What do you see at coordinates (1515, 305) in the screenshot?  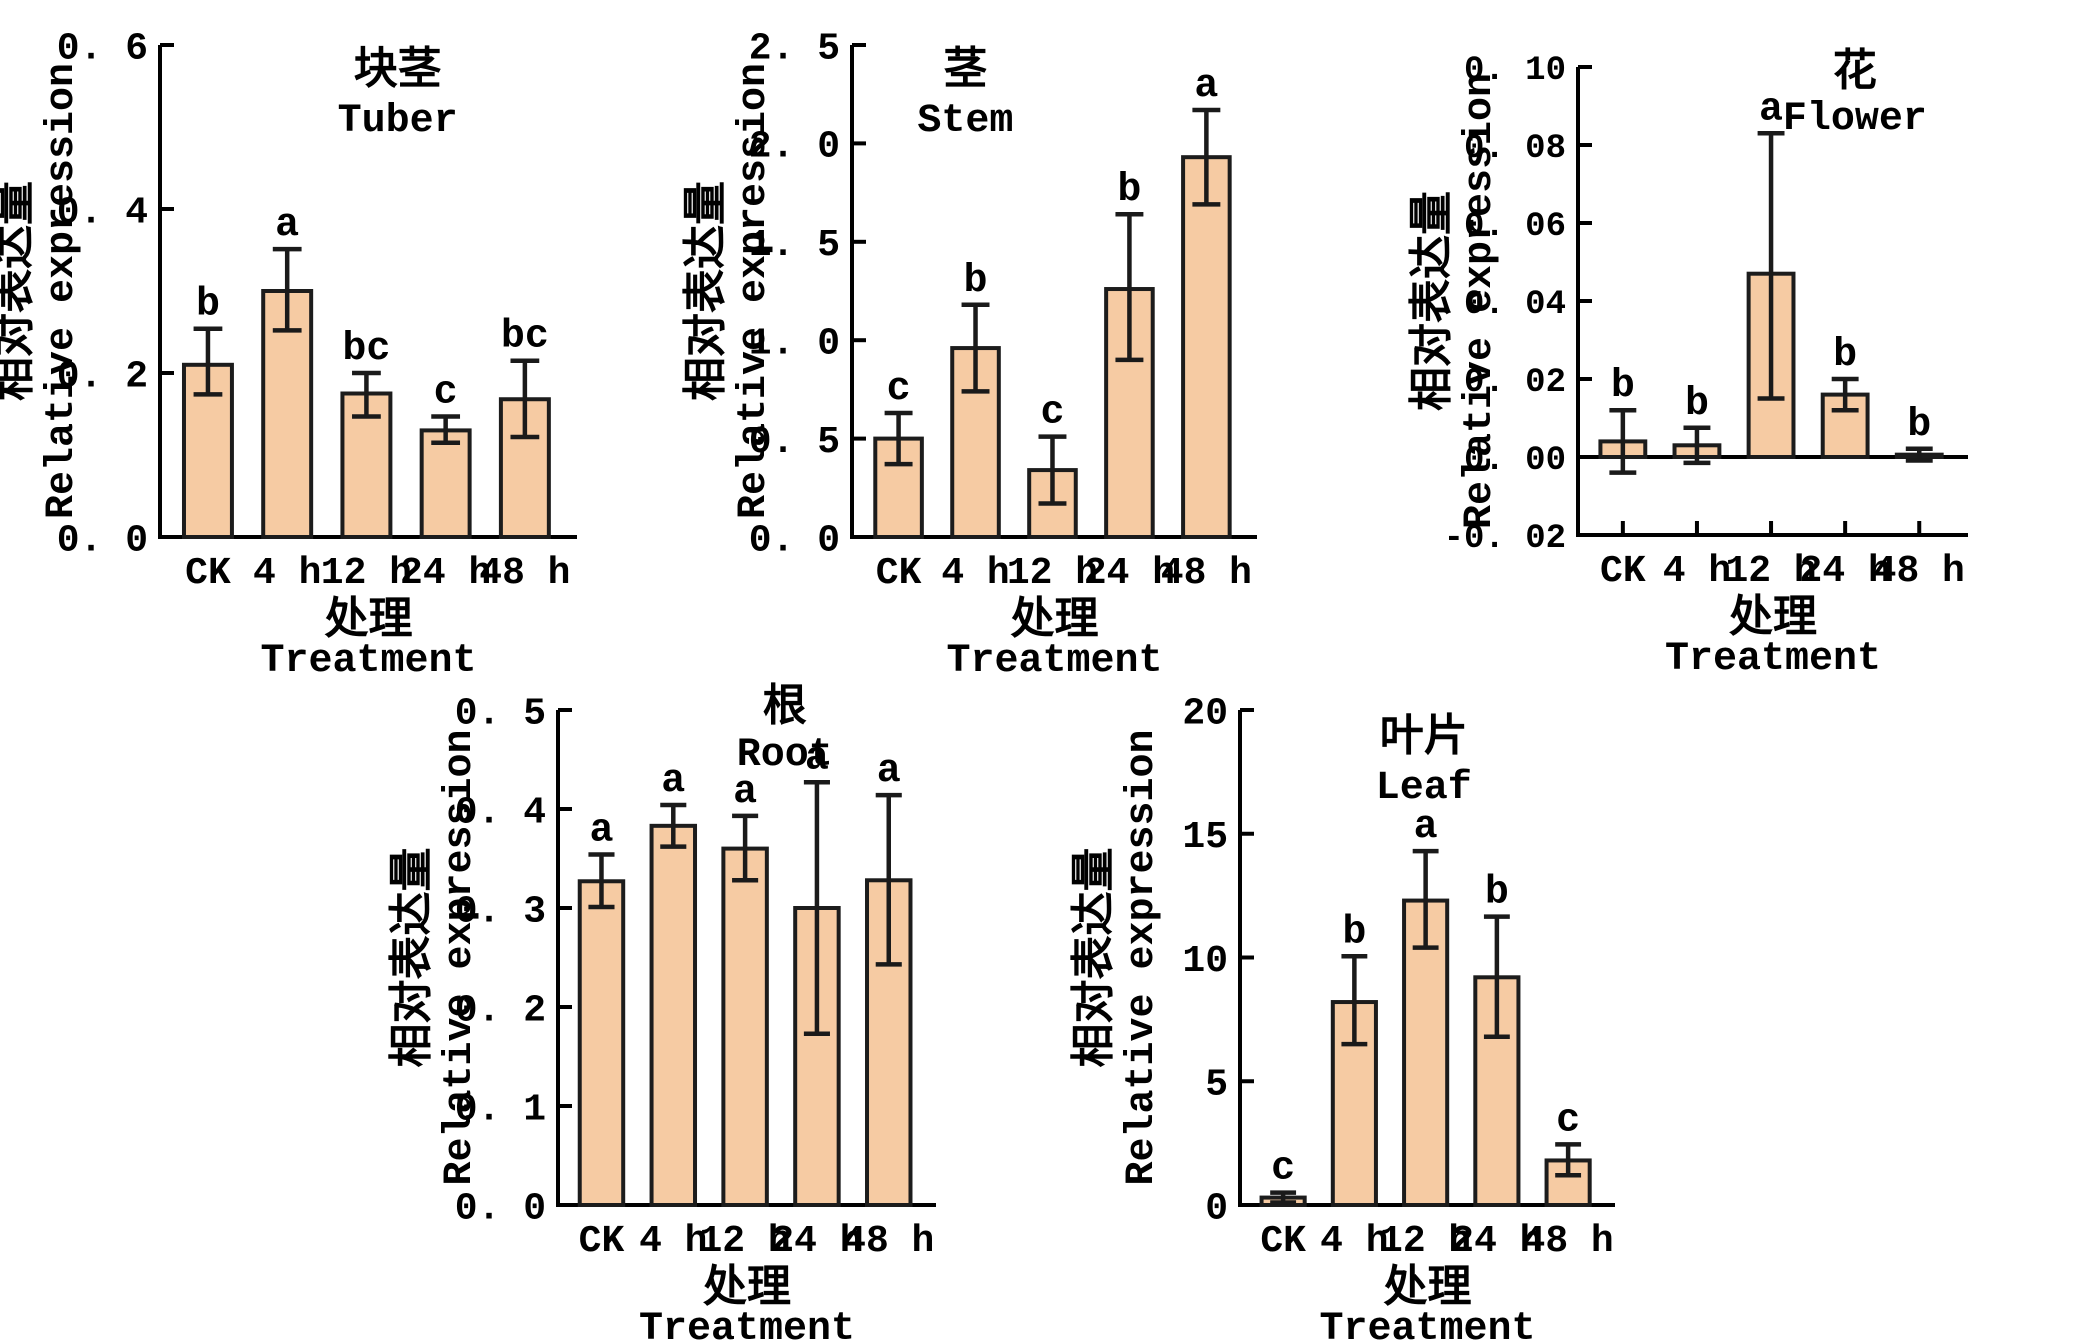 I see `y-tick-label: 0. 04` at bounding box center [1515, 305].